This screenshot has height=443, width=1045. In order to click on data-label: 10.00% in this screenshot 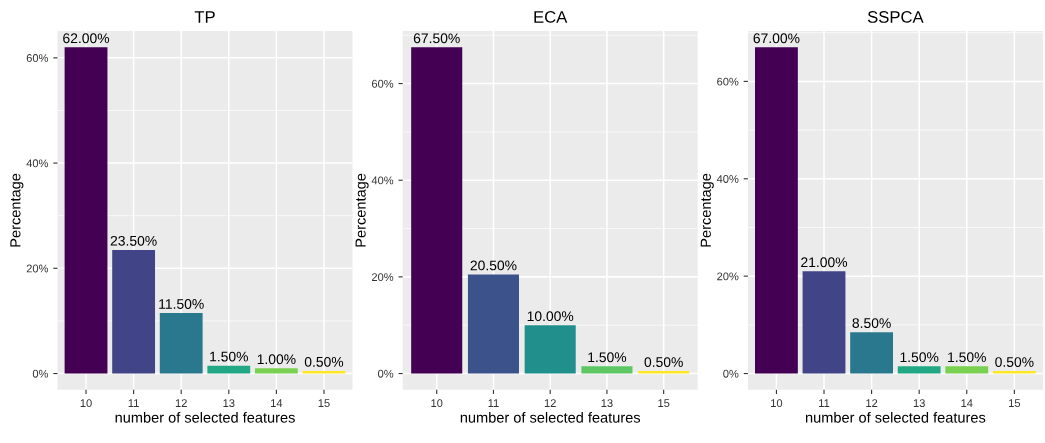, I will do `click(550, 316)`.